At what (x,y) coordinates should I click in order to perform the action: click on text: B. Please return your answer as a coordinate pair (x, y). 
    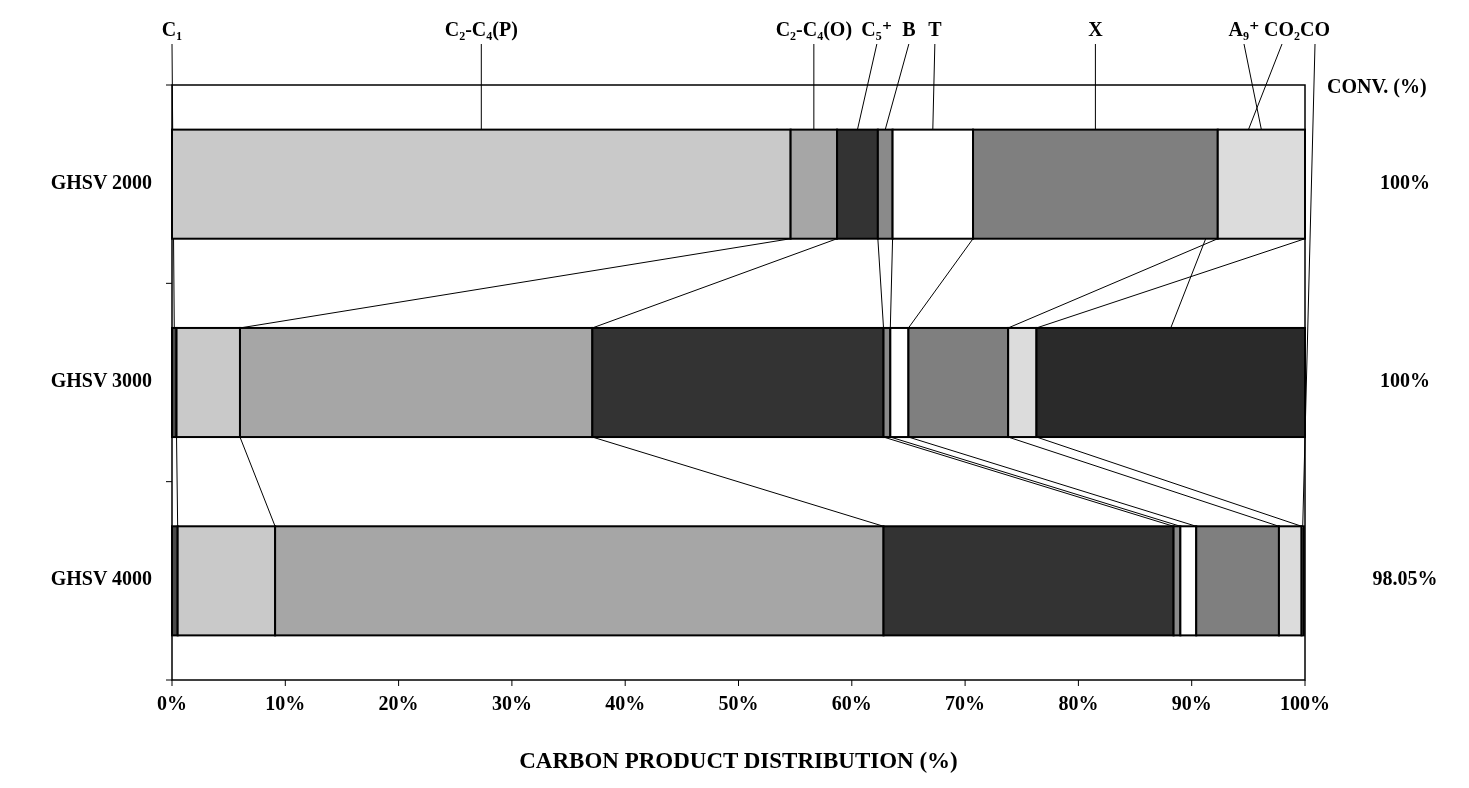
    Looking at the image, I should click on (909, 29).